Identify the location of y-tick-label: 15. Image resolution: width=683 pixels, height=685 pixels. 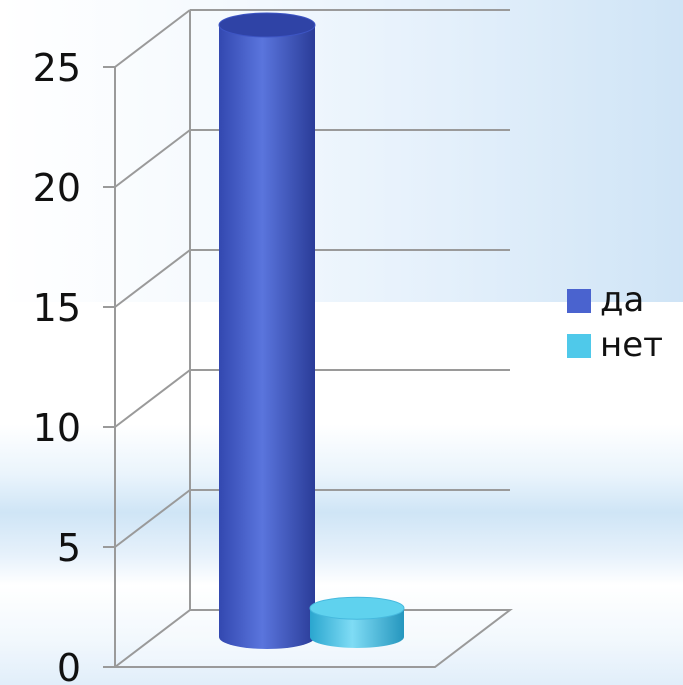
(57, 308).